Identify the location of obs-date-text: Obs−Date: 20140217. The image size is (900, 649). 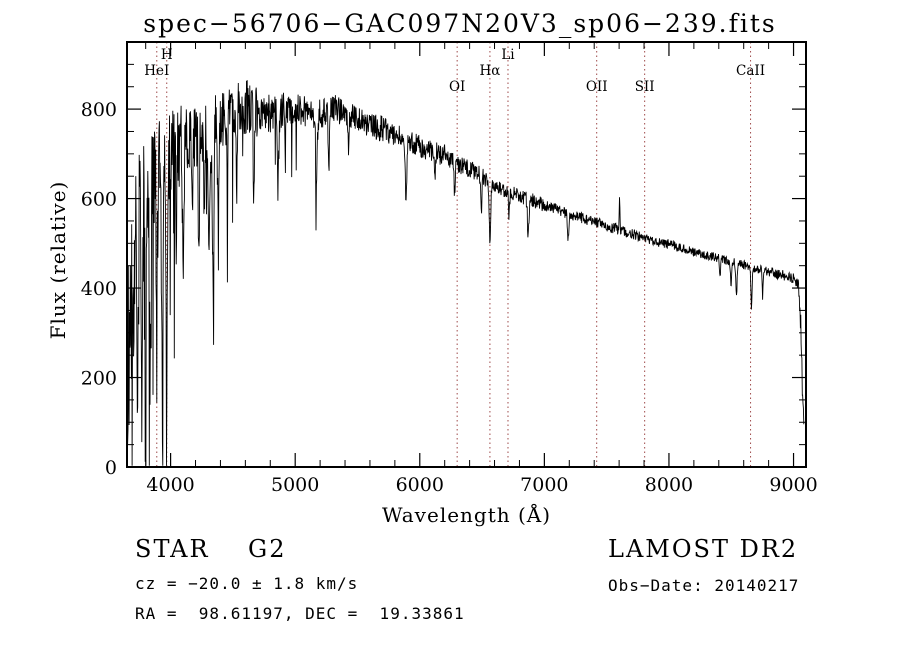
(704, 585).